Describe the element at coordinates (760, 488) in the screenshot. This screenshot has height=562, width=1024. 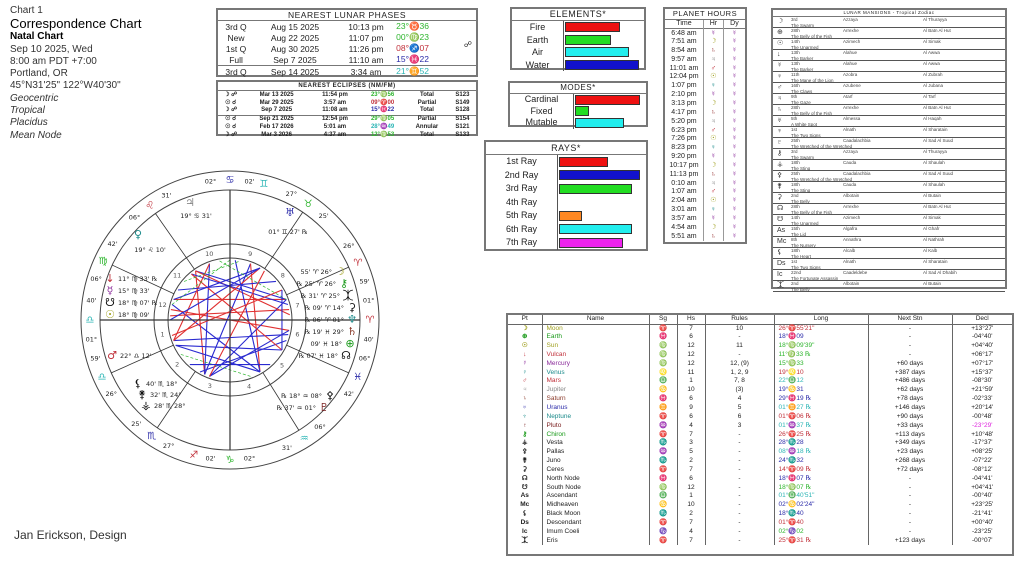
I see `planet-row: ☋ South Node ♍ 12-18°♍07 ℞ - +04°41'` at that location.